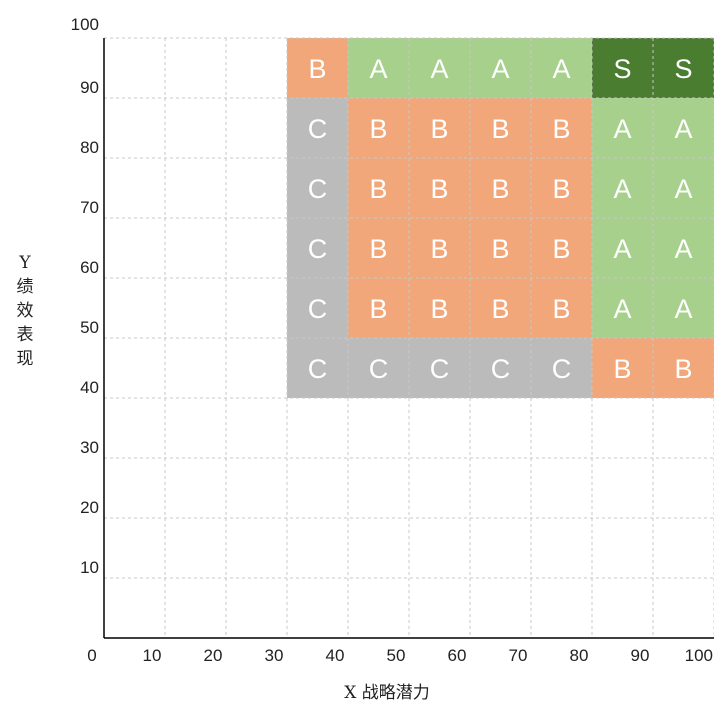 The width and height of the screenshot is (714, 709). What do you see at coordinates (396, 655) in the screenshot?
I see `x-tick-label: 50` at bounding box center [396, 655].